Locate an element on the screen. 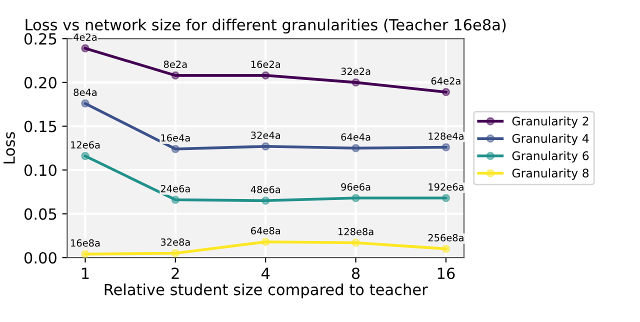 The image size is (640, 322). x-tick-label: 2 is located at coordinates (175, 273).